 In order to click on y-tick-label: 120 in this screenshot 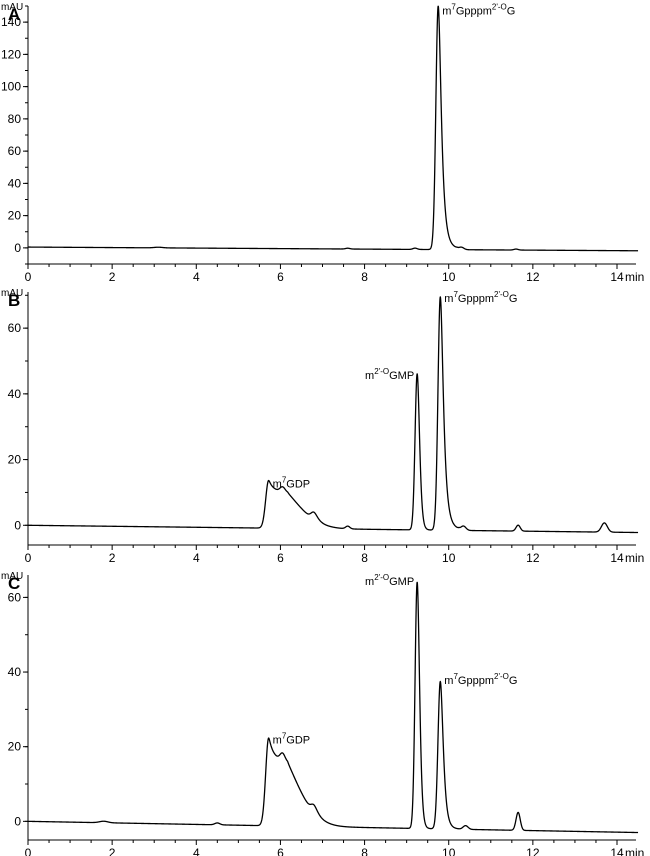, I will do `click(11, 54)`.